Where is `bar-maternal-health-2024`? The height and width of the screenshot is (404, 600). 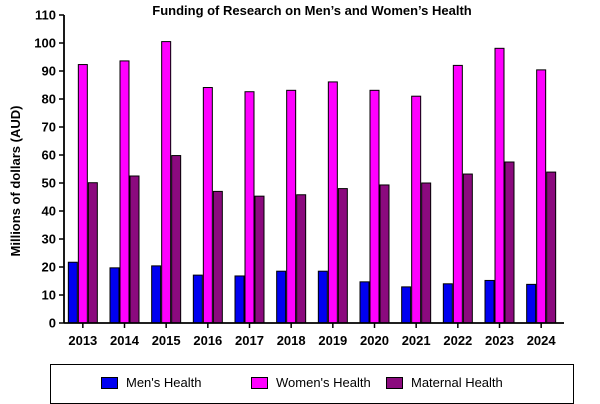
bar-maternal-health-2024 is located at coordinates (551, 247).